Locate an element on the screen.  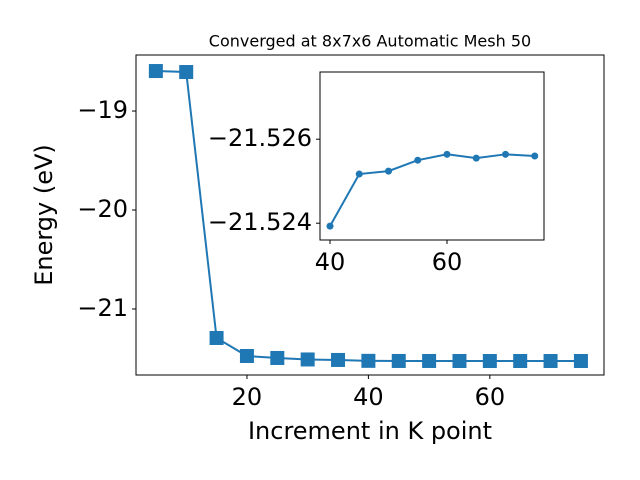
y-tick-label: −20 is located at coordinates (102, 209).